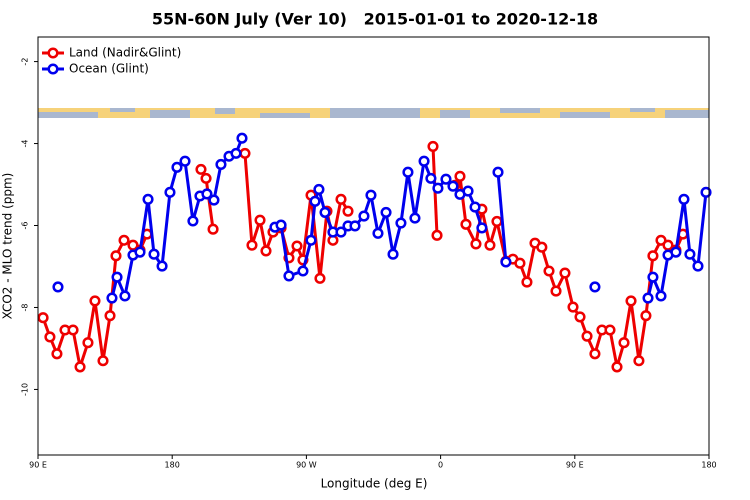 This screenshot has width=750, height=500. Describe the element at coordinates (306, 465) in the screenshot. I see `x-tick-label: 90 W` at that location.